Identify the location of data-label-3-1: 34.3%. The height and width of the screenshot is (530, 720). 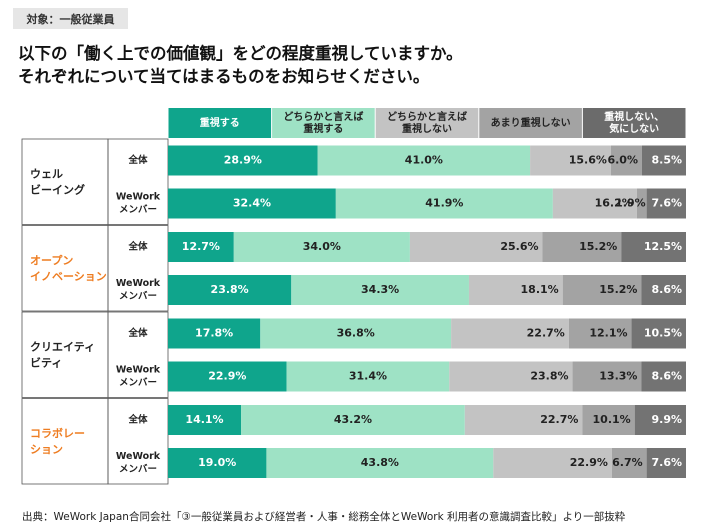
(380, 289).